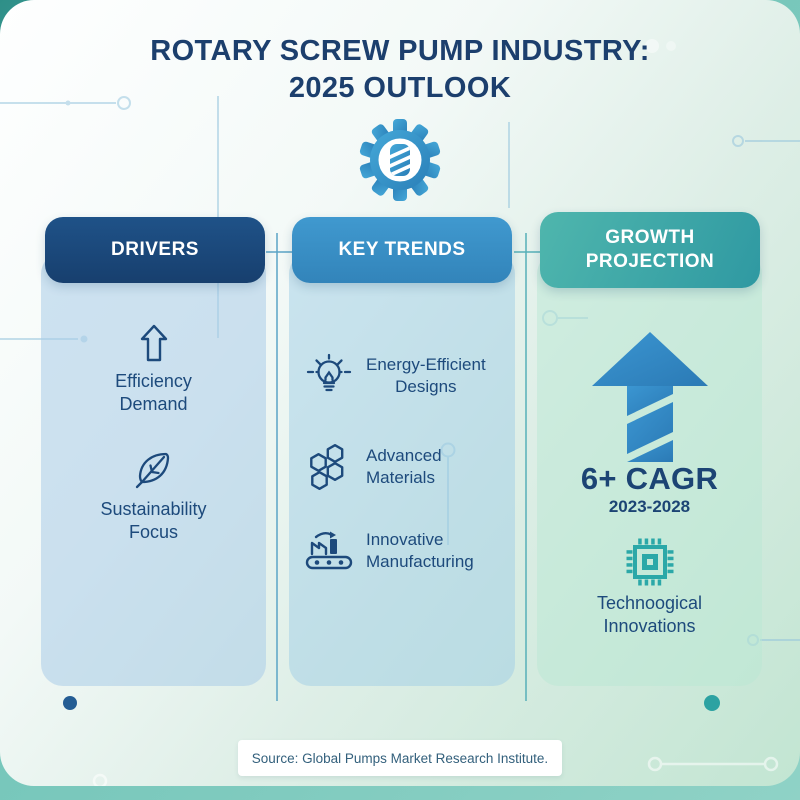 This screenshot has width=800, height=800. Describe the element at coordinates (400, 160) in the screenshot. I see `gear-screw-icon` at that location.